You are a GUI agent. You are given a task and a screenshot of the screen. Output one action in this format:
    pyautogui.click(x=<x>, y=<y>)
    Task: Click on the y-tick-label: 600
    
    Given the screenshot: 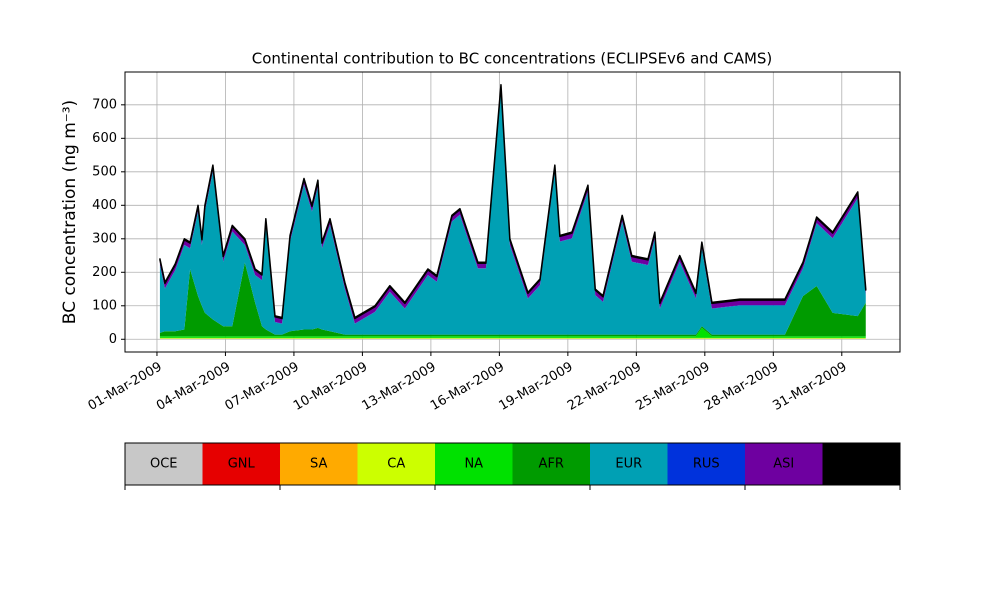 What is the action you would take?
    pyautogui.click(x=104, y=138)
    